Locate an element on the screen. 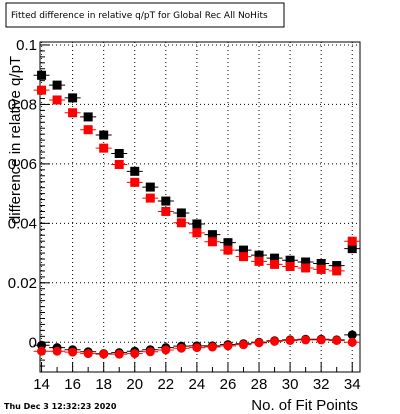 Image resolution: width=400 pixels, height=414 pixels. x-tick-label: 20 is located at coordinates (134, 384).